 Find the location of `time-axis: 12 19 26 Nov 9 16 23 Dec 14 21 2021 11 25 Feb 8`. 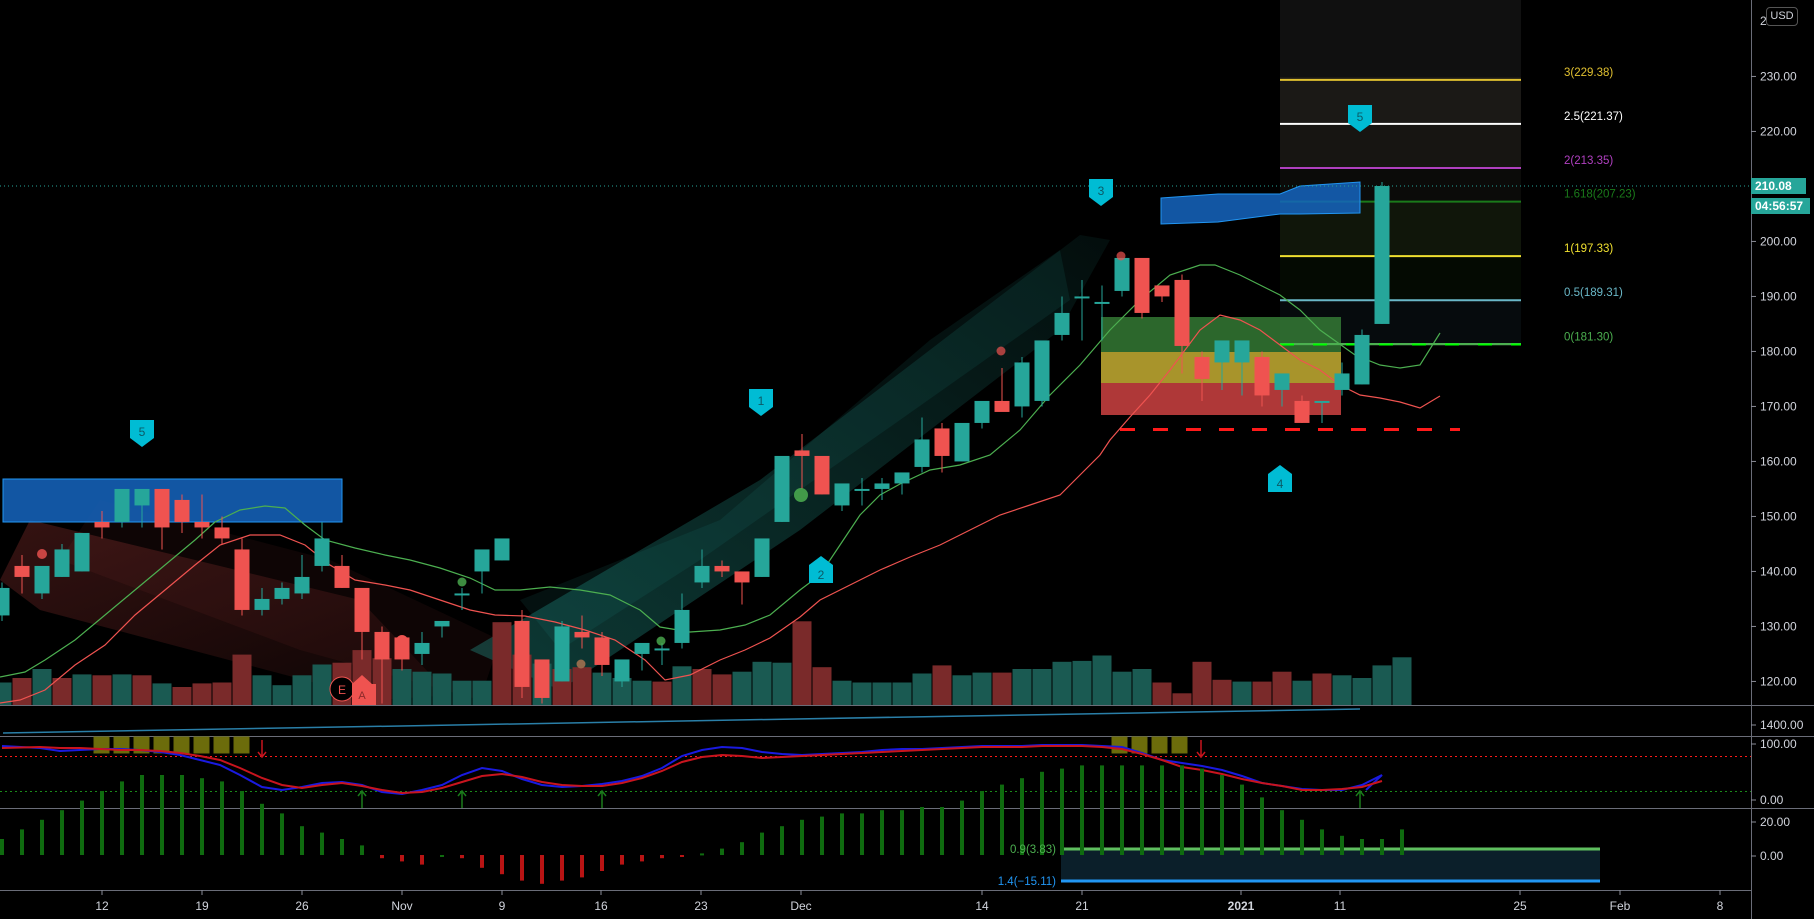

time-axis: 12 19 26 Nov 9 16 23 Dec 14 21 2021 11 25 Feb 8 is located at coordinates (909, 901).